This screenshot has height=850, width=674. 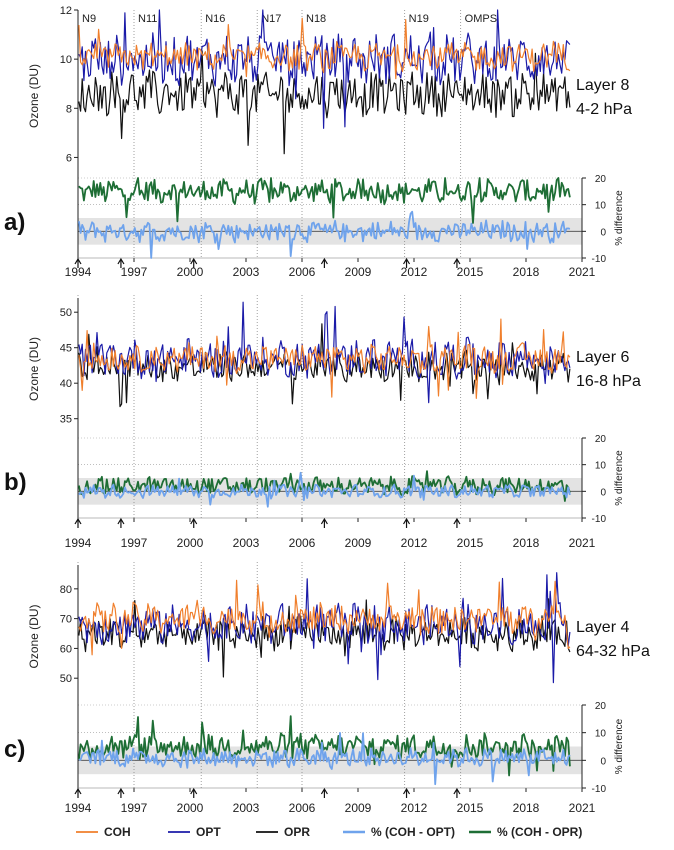 I want to click on instrument-label: N16, so click(x=215, y=19).